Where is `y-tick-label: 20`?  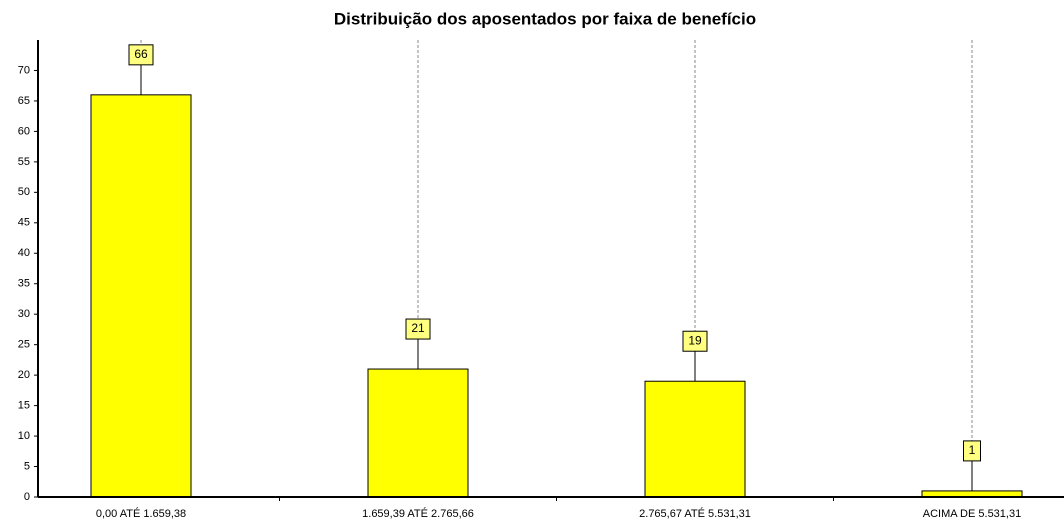 y-tick-label: 20 is located at coordinates (24, 375).